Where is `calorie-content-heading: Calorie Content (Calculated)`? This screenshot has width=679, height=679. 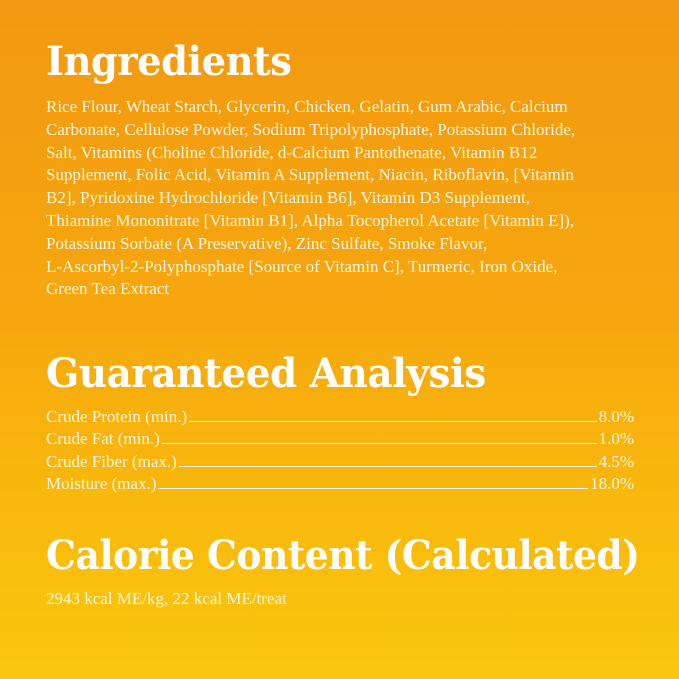 calorie-content-heading: Calorie Content (Calculated) is located at coordinates (343, 555).